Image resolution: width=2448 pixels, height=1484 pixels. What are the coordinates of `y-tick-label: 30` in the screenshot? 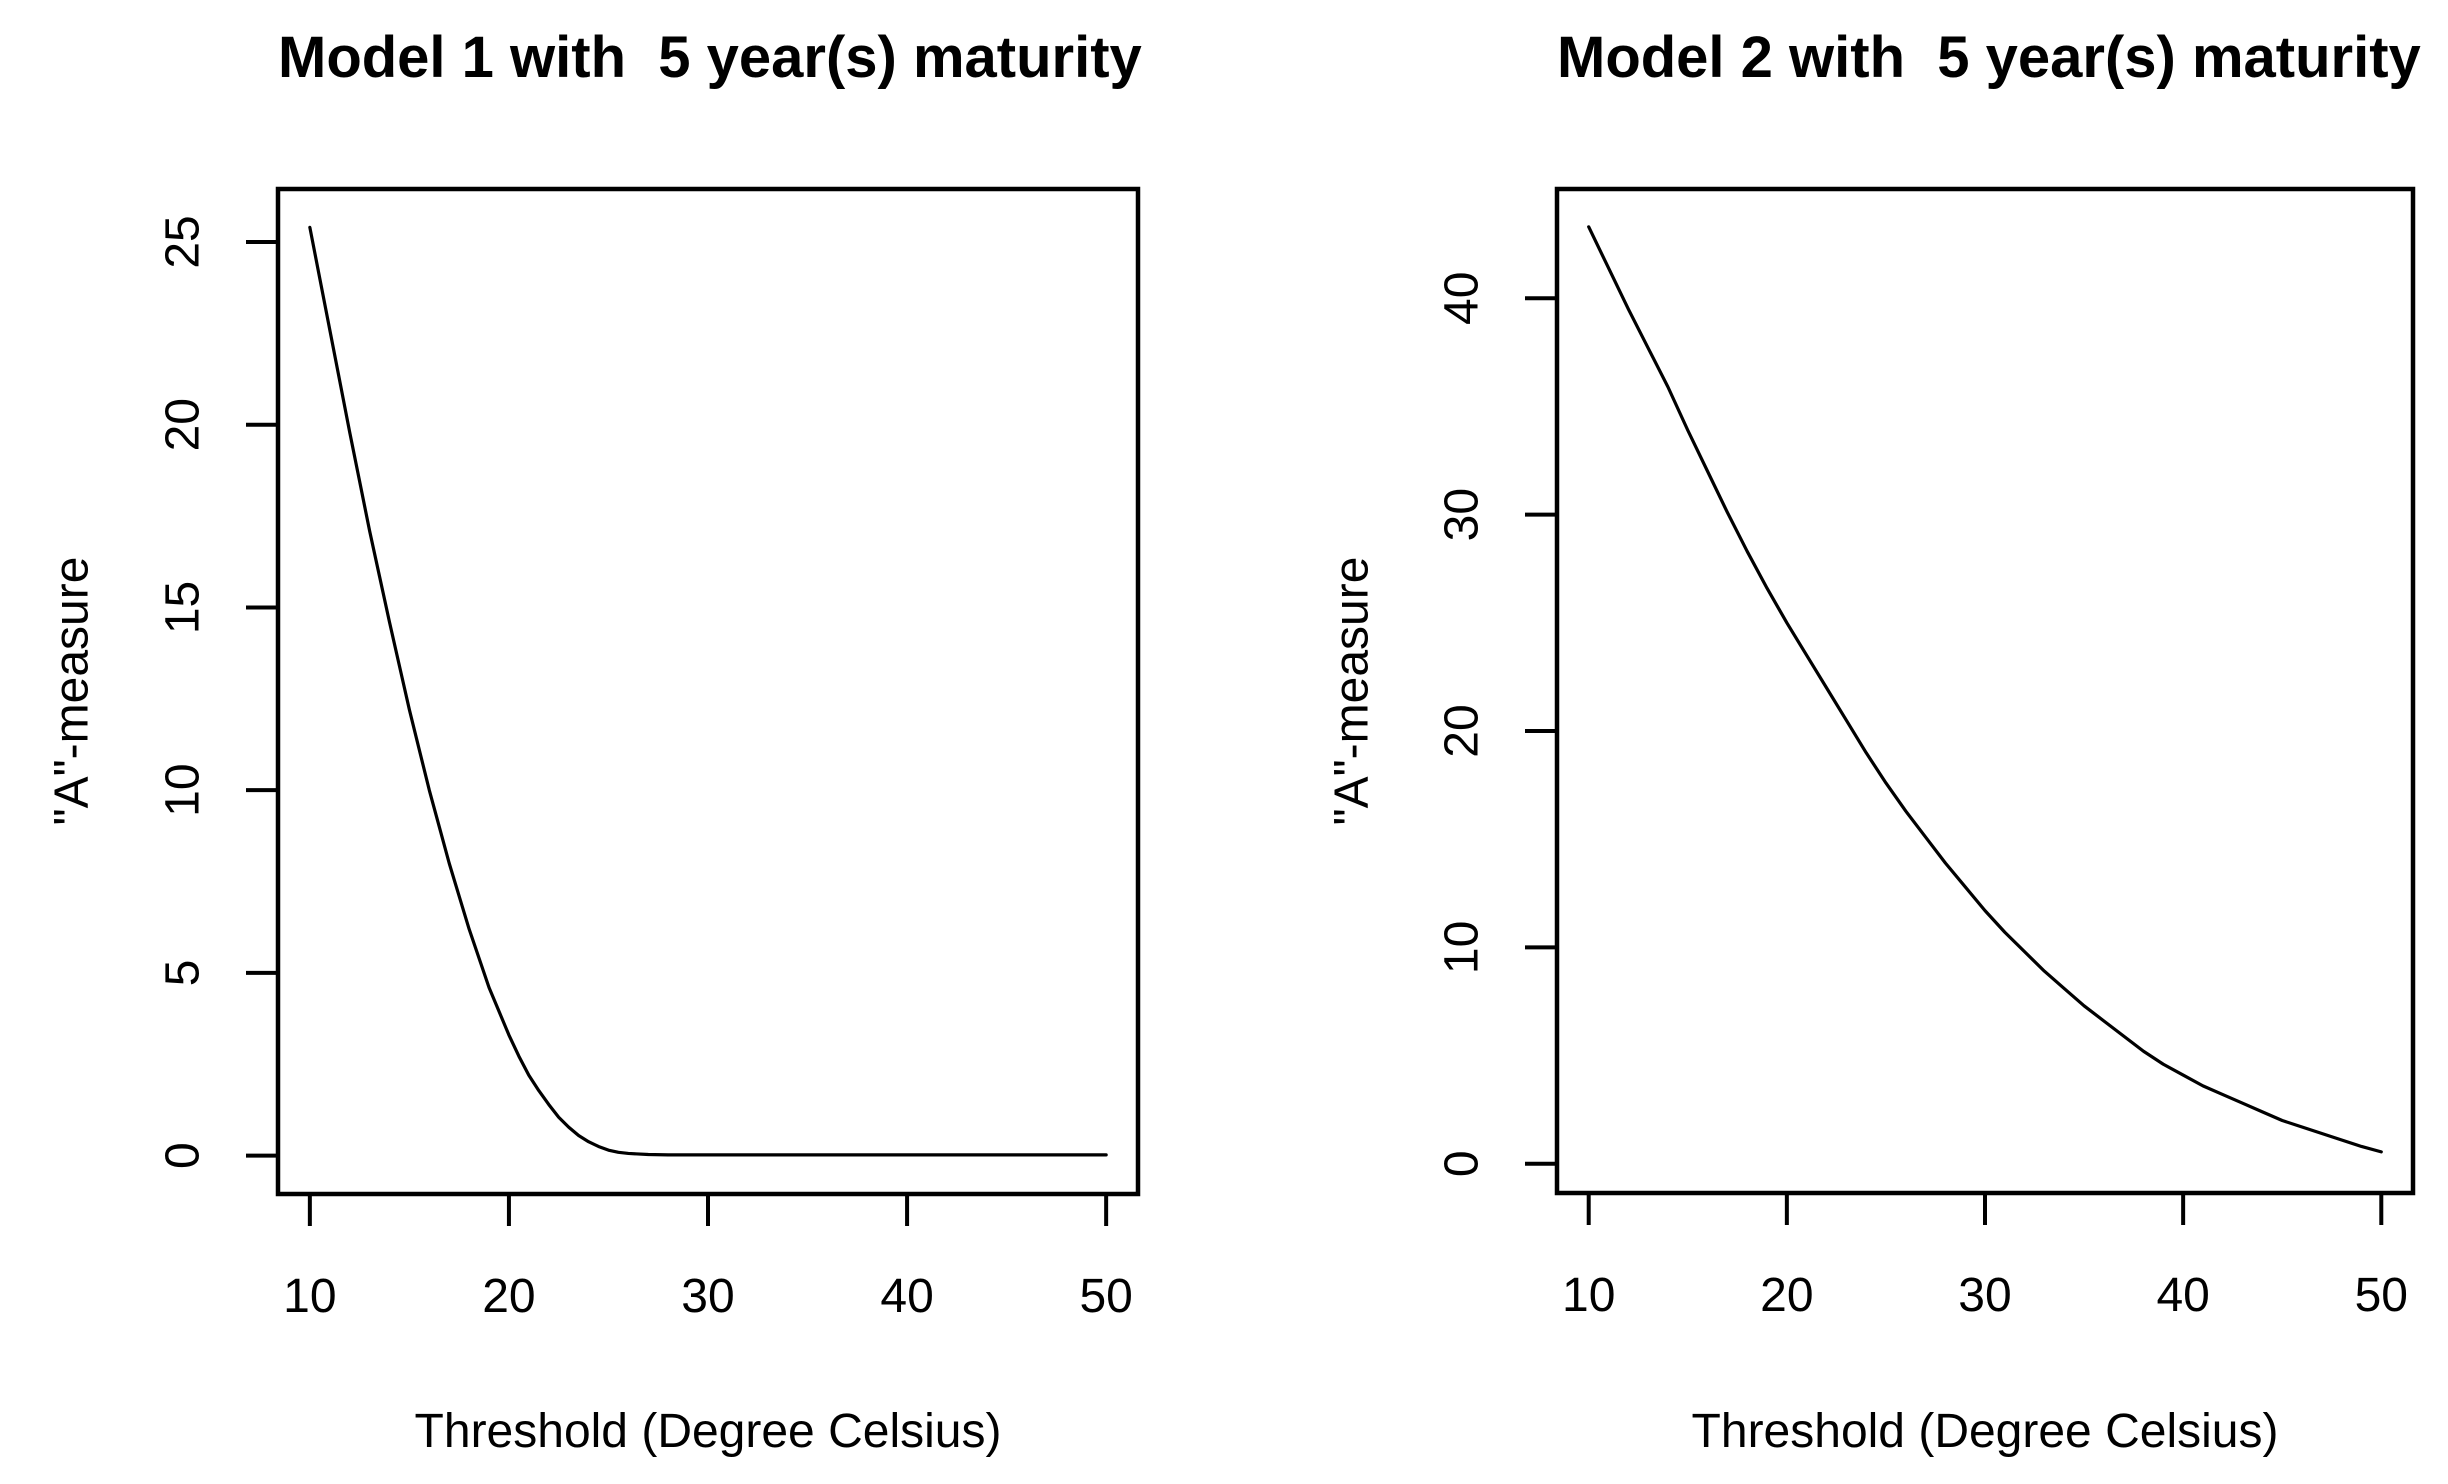 It's located at (1462, 514).